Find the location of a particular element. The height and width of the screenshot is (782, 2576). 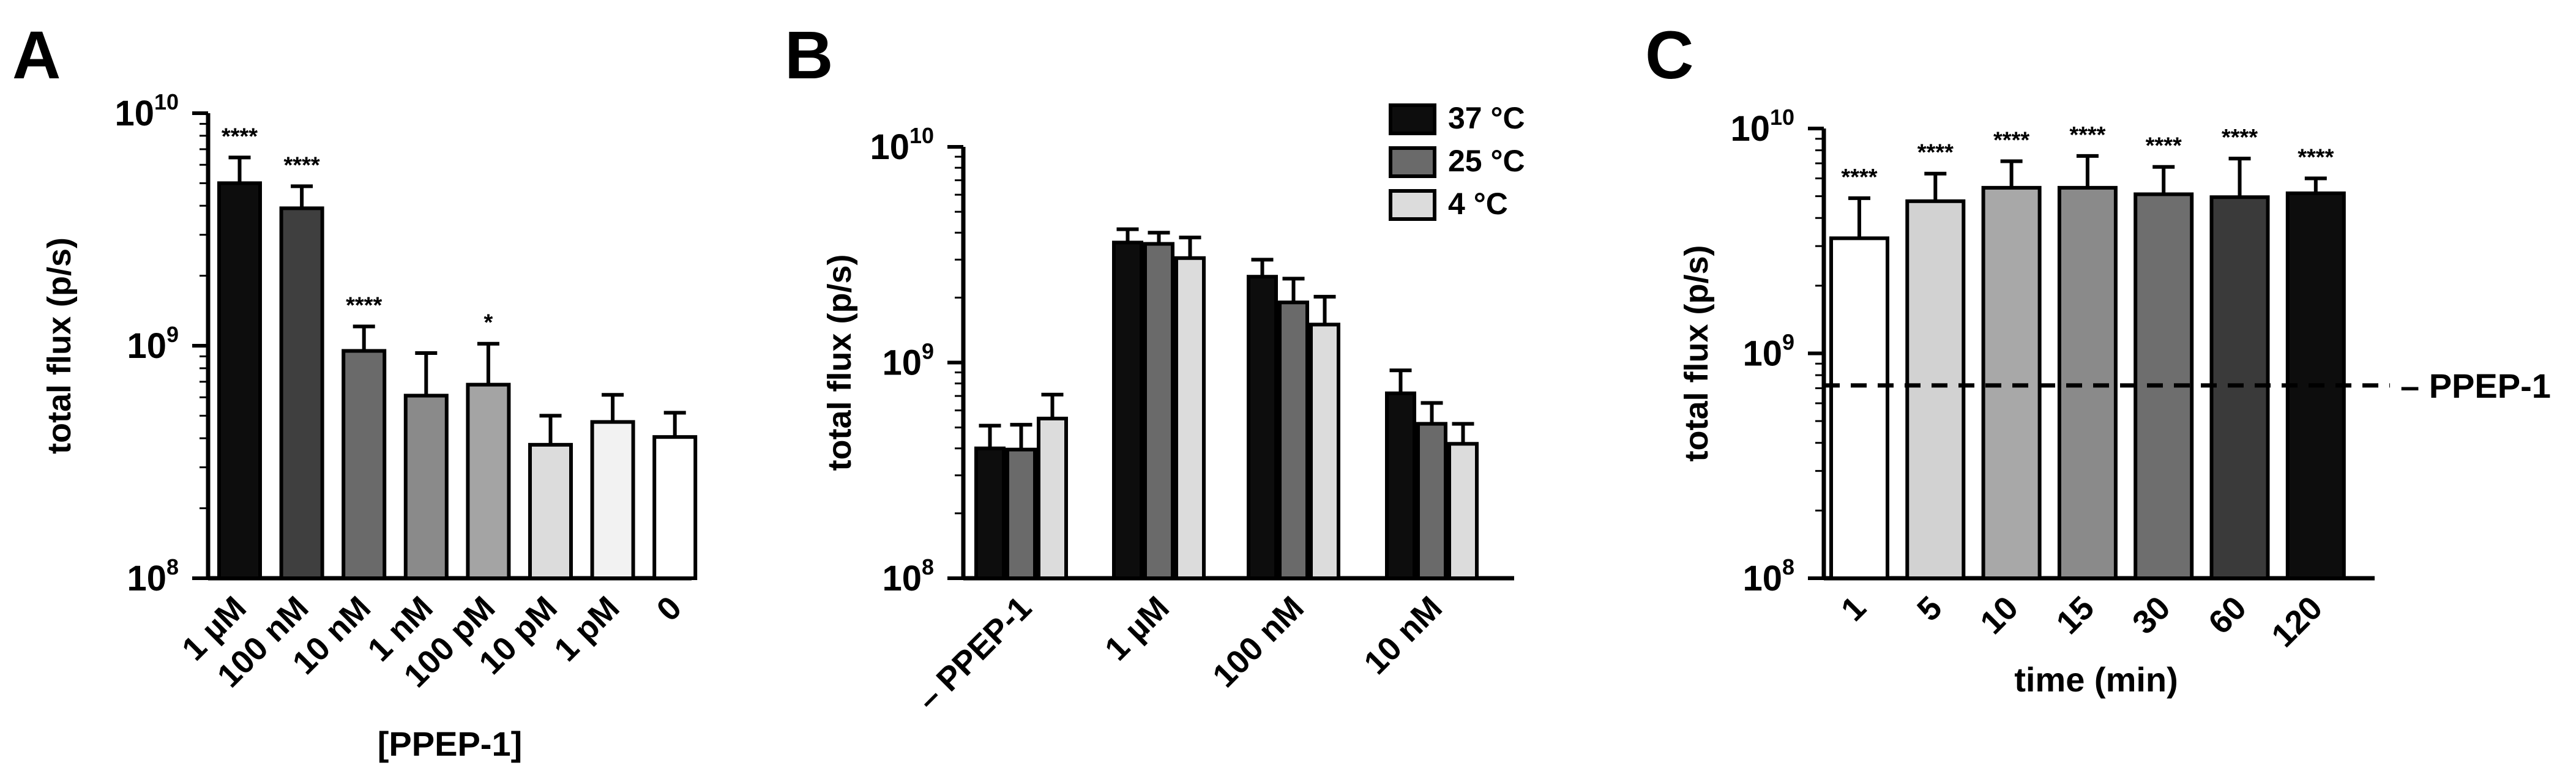

panel-b-y-tick-label: 10⁸ is located at coordinates (908, 576).